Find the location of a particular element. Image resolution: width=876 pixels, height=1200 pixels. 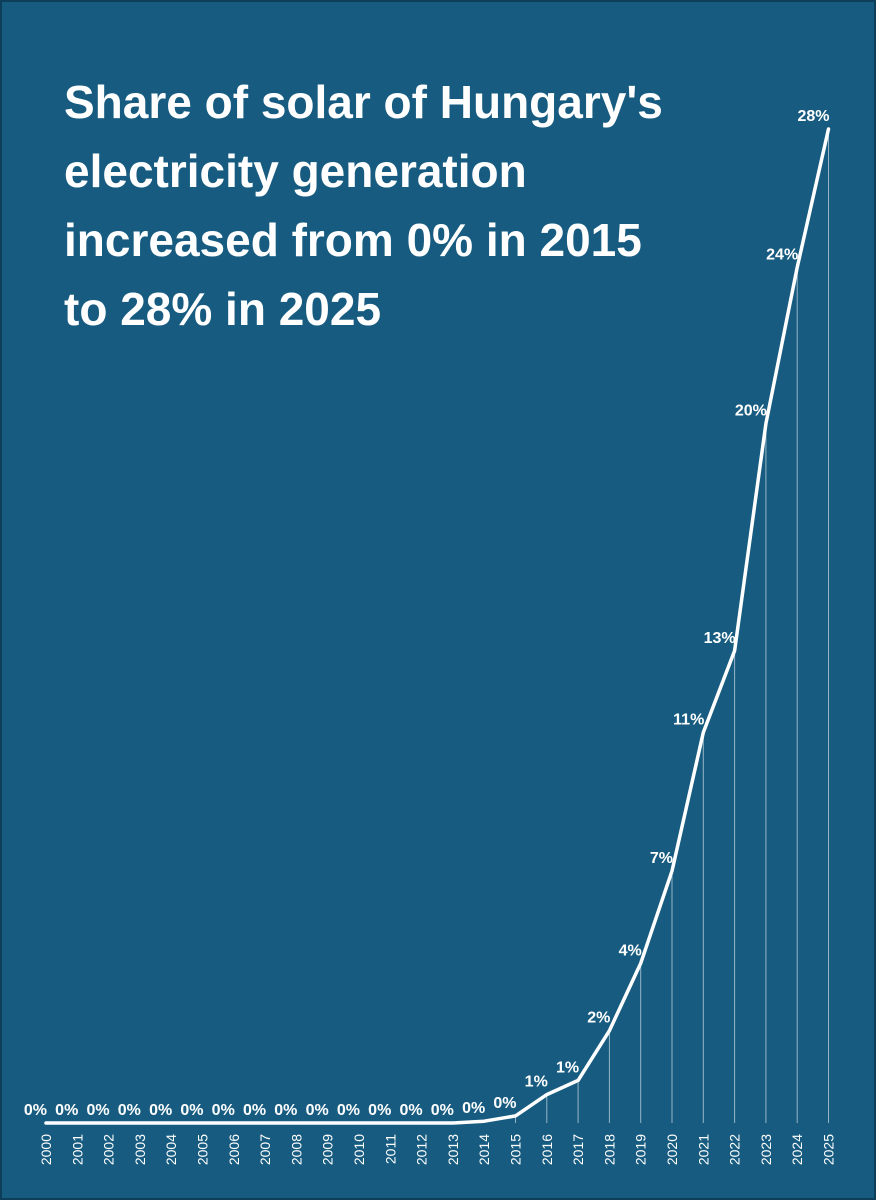

data-label-2009: 0% is located at coordinates (317, 1110).